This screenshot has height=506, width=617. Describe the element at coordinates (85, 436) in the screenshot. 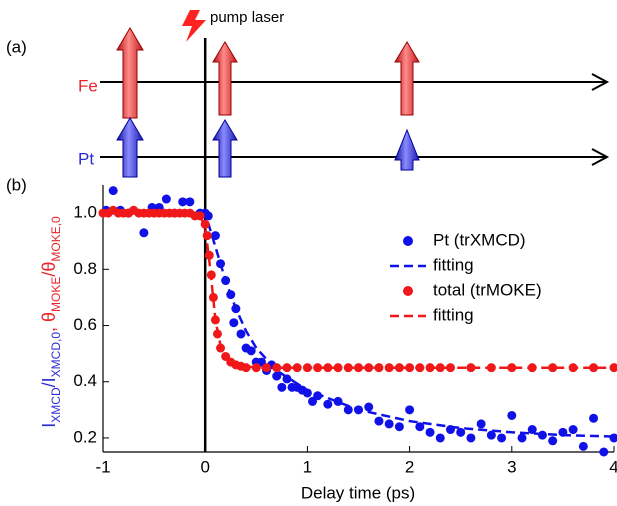

I see `y-tick-label: 0.2` at that location.